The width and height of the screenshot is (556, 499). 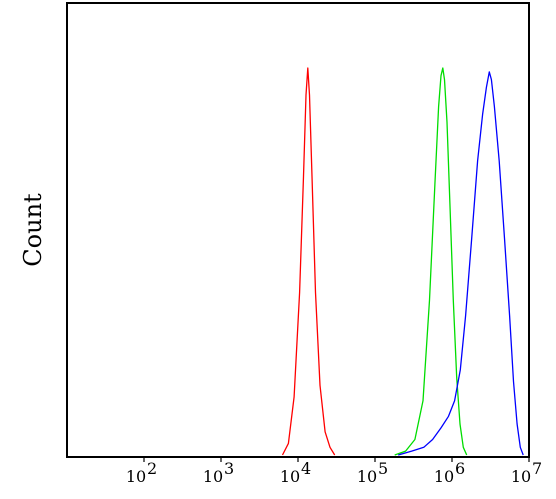 I want to click on x-tick-exponent: 4, so click(x=306, y=468).